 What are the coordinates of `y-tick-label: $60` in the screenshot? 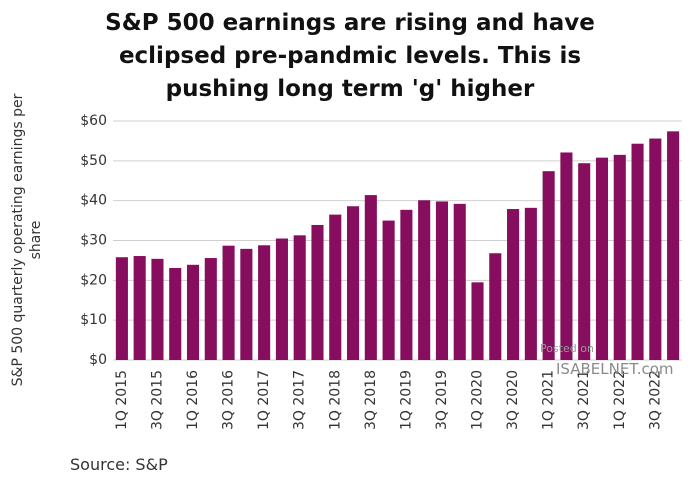 It's located at (93, 121).